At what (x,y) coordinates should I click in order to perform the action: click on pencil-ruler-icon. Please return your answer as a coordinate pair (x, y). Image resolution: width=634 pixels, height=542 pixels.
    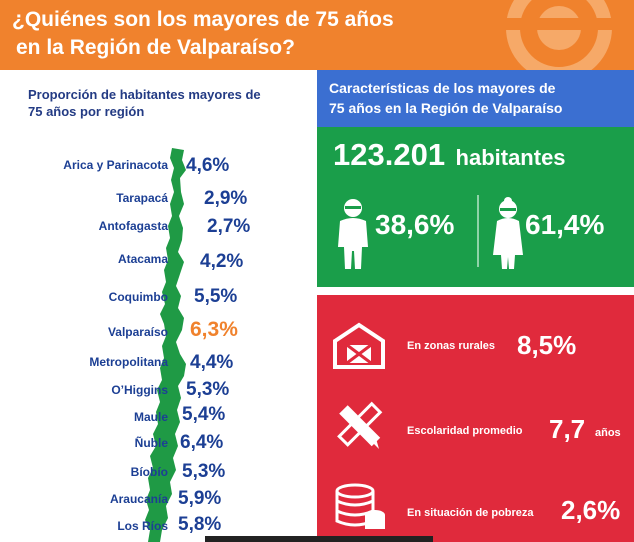
    Looking at the image, I should click on (360, 425).